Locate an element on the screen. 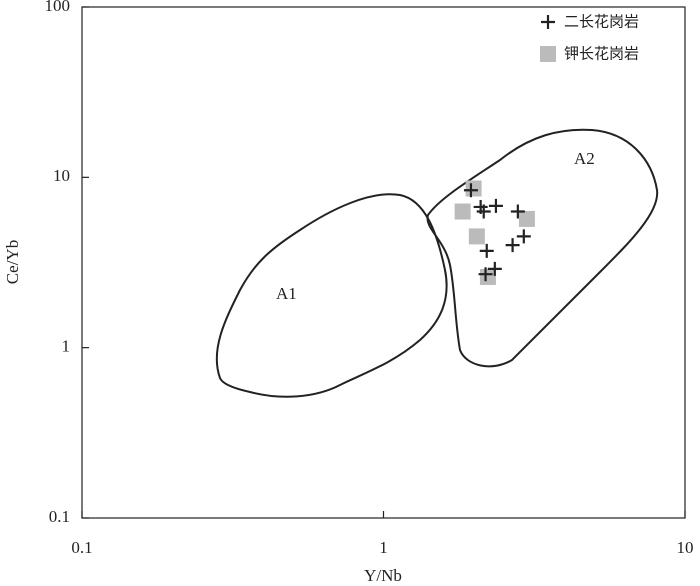  y-tick-label: 0.1 is located at coordinates (59, 516).